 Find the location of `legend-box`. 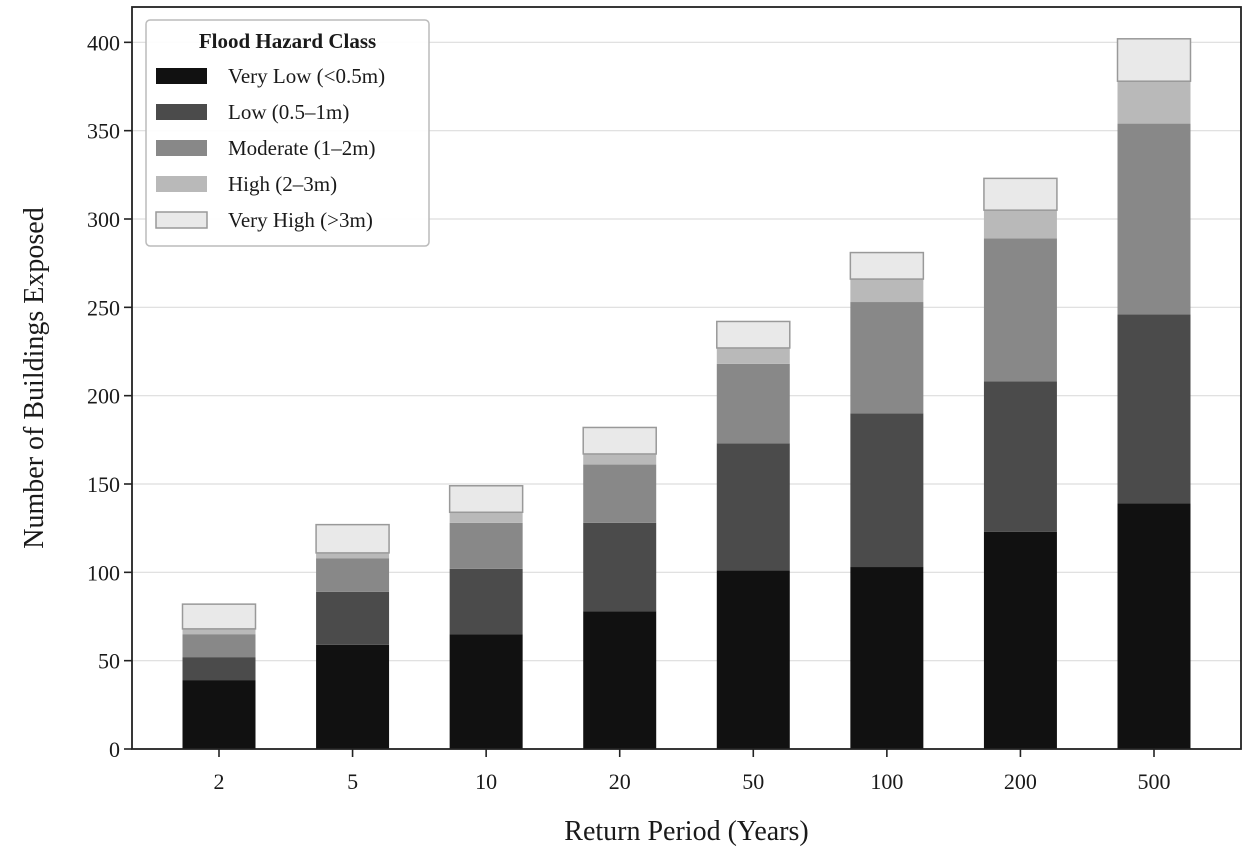

legend-box is located at coordinates (287, 133).